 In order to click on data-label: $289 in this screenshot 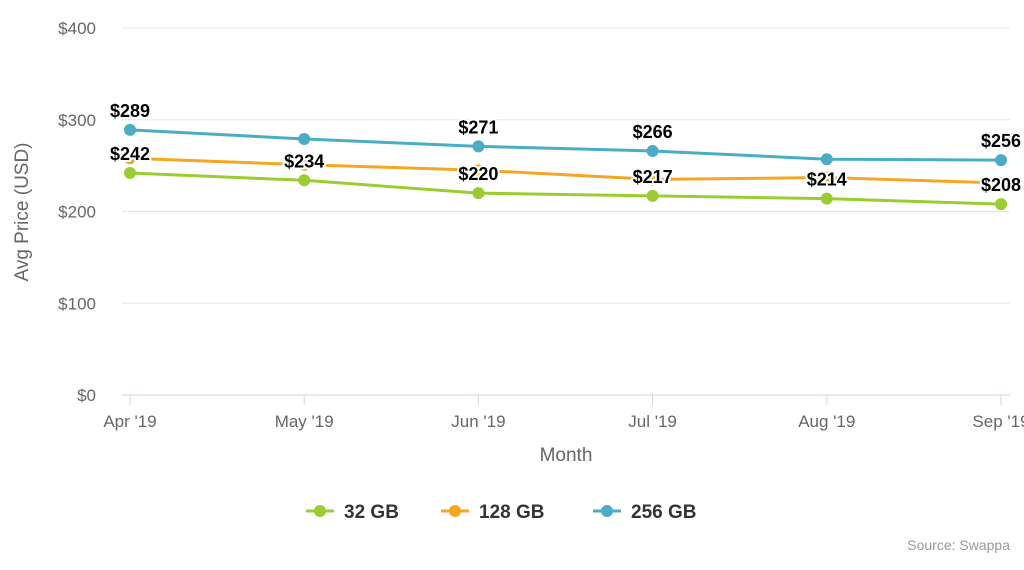, I will do `click(130, 111)`.